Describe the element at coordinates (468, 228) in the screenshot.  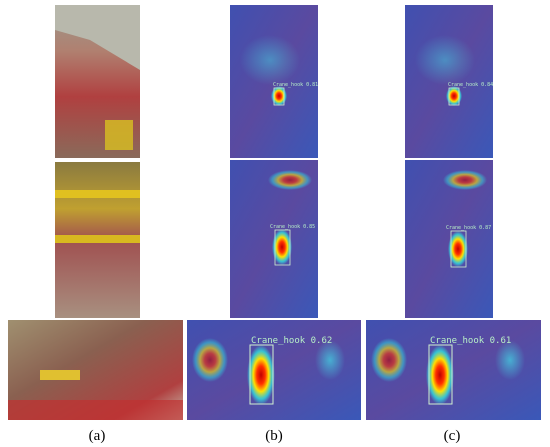
I see `detection-label: Crane_hook 0.87` at that location.